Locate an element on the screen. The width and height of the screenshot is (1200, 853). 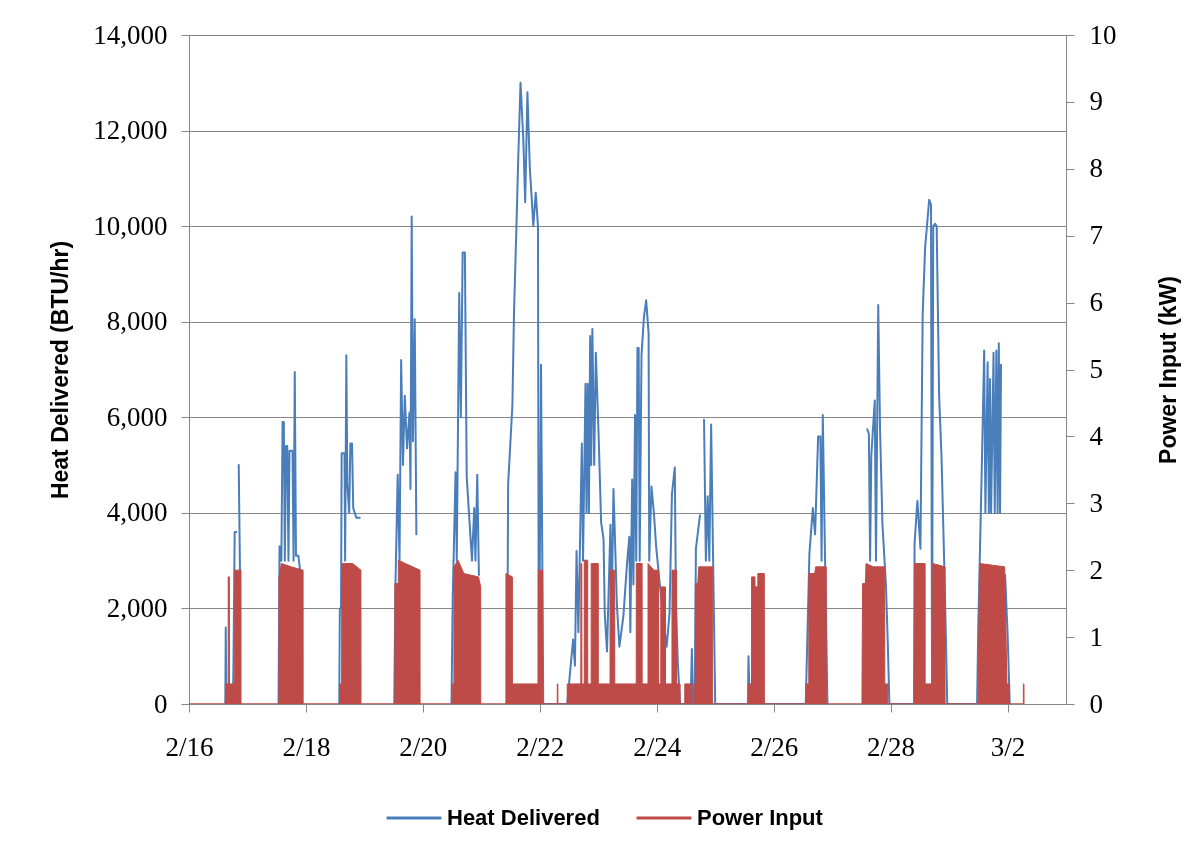
y2-tick-label: 5 is located at coordinates (1096, 369).